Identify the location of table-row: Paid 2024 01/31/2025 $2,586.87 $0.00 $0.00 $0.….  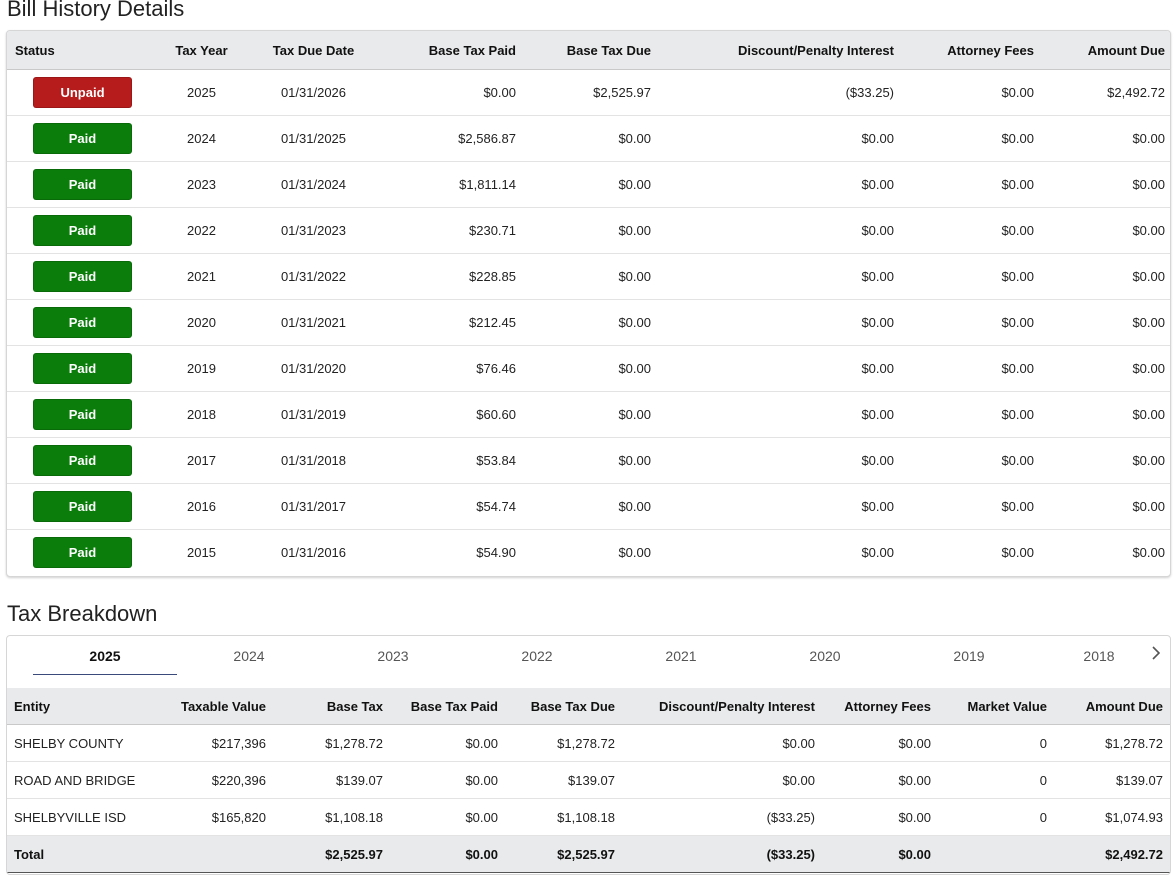
(588, 138).